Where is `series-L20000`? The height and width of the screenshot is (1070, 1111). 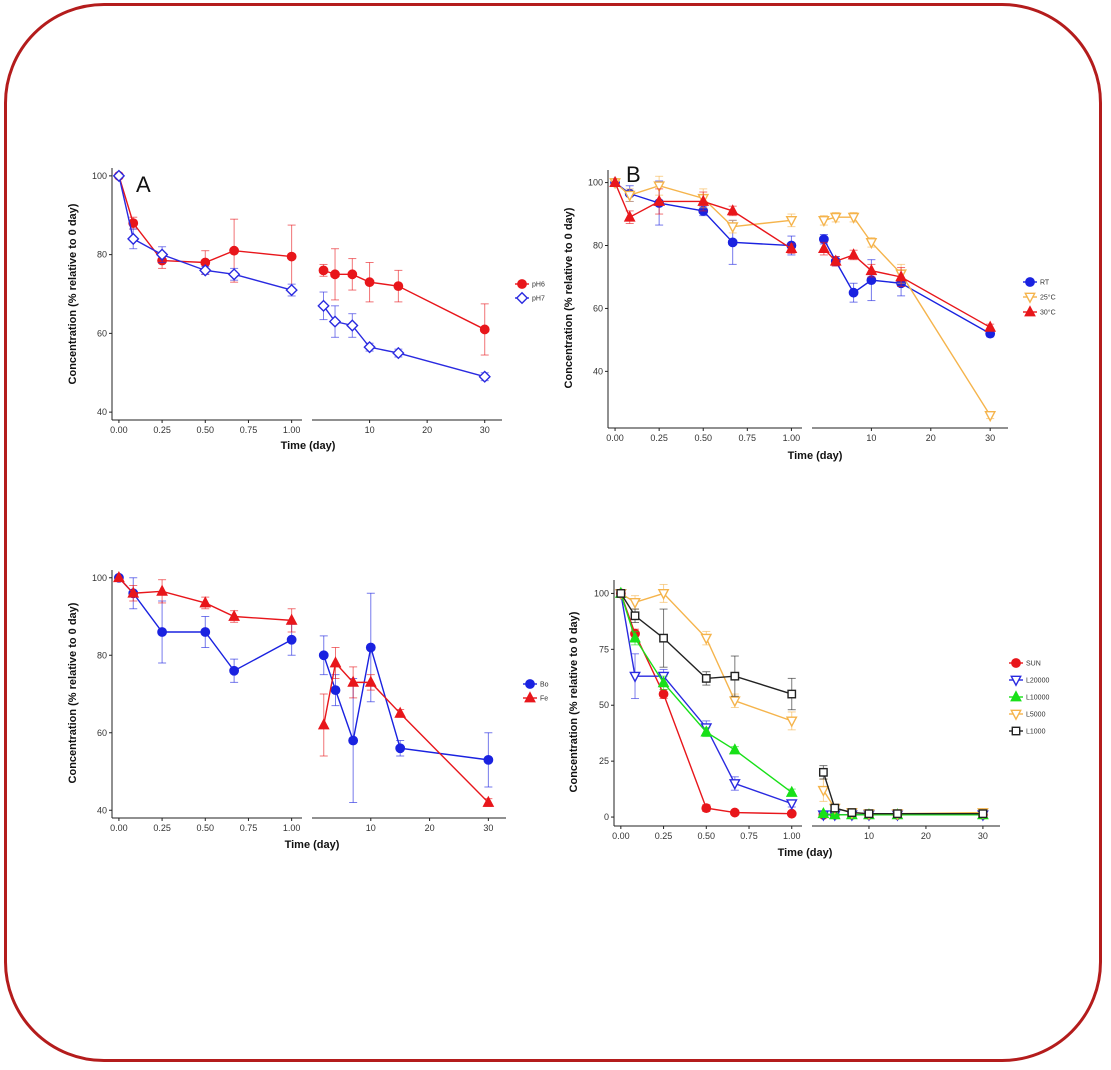
series-L20000 is located at coordinates (801, 705).